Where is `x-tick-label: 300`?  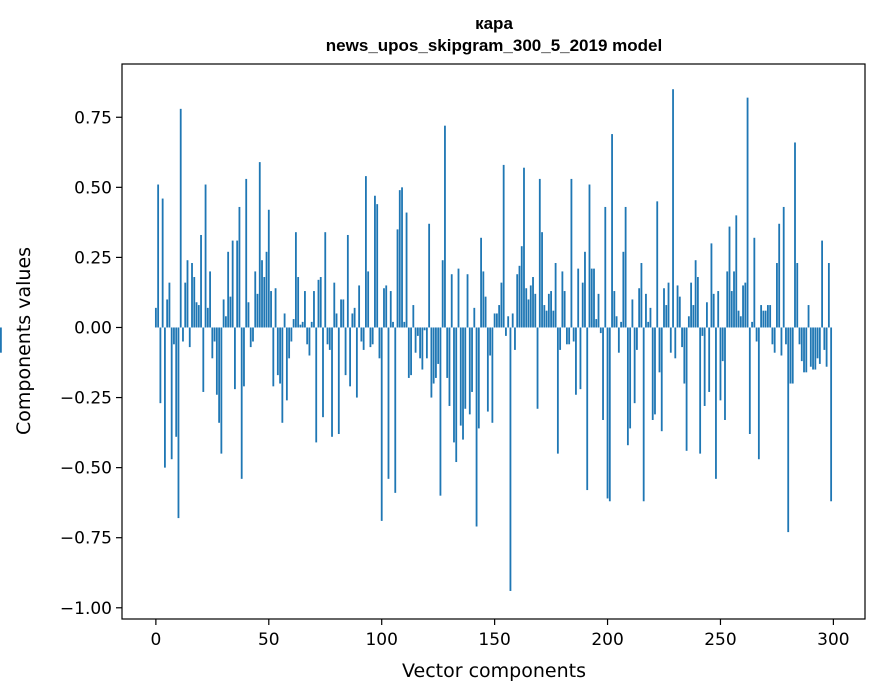 x-tick-label: 300 is located at coordinates (833, 640).